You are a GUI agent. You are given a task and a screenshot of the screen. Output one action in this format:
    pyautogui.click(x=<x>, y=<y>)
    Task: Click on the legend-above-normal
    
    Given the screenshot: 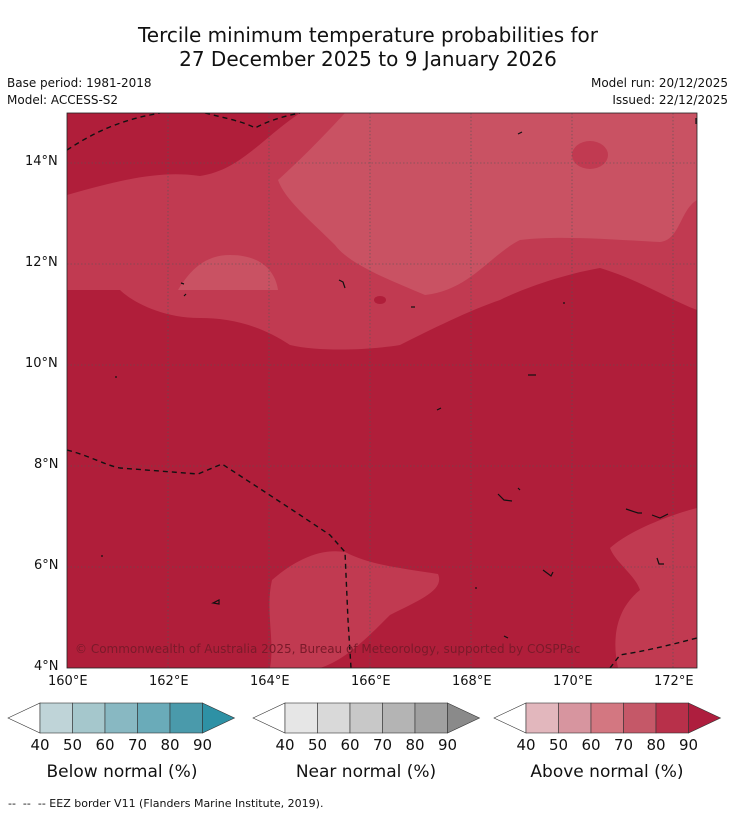 What is the action you would take?
    pyautogui.click(x=607, y=718)
    